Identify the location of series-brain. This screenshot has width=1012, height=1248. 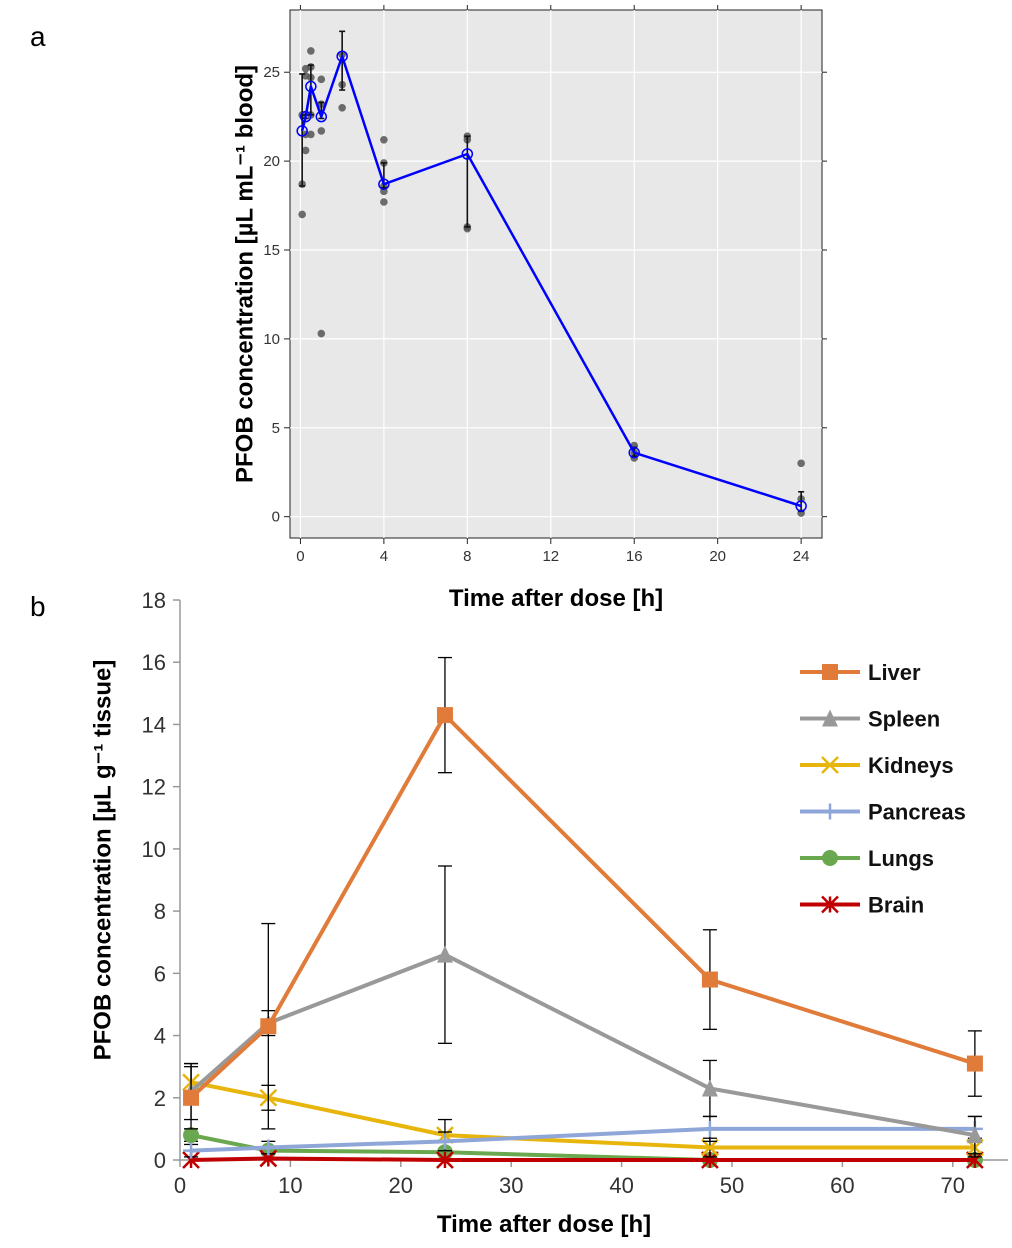
(583, 1159).